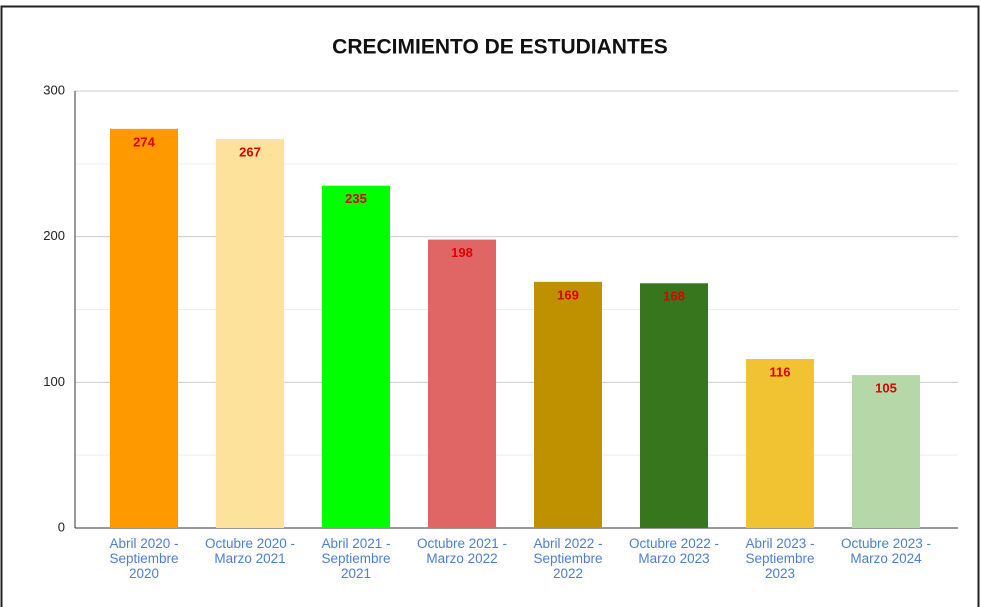  Describe the element at coordinates (356, 198) in the screenshot. I see `value-label: 235` at that location.